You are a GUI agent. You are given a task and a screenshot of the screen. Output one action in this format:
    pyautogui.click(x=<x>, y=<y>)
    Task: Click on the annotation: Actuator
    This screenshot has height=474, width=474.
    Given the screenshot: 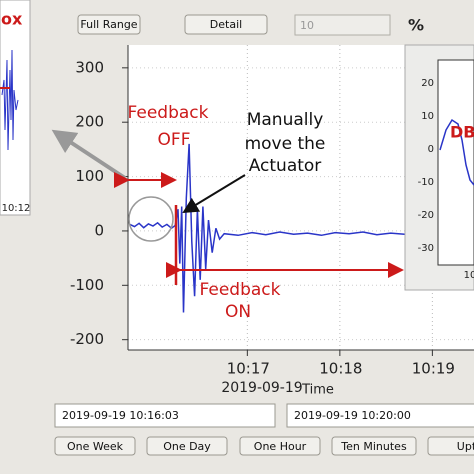 What is the action you would take?
    pyautogui.click(x=285, y=166)
    